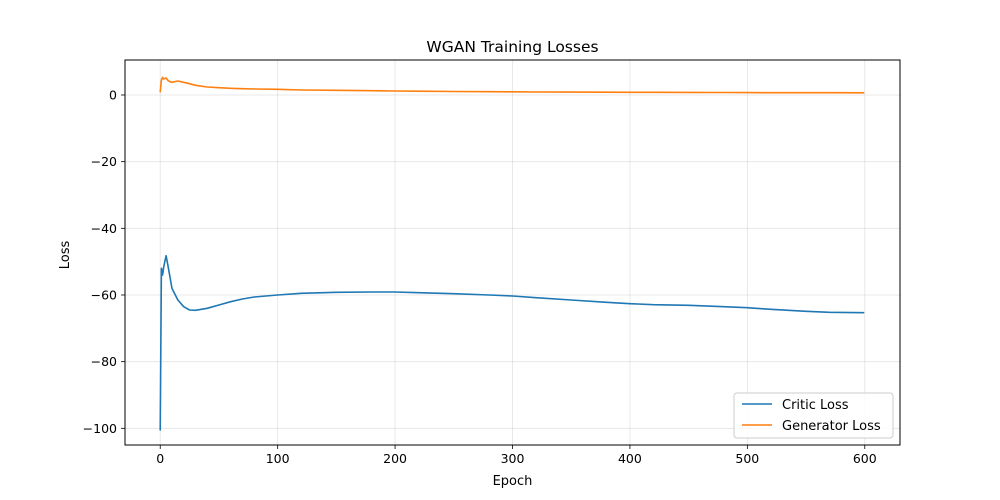  I want to click on x-tick-label: 600, so click(865, 458).